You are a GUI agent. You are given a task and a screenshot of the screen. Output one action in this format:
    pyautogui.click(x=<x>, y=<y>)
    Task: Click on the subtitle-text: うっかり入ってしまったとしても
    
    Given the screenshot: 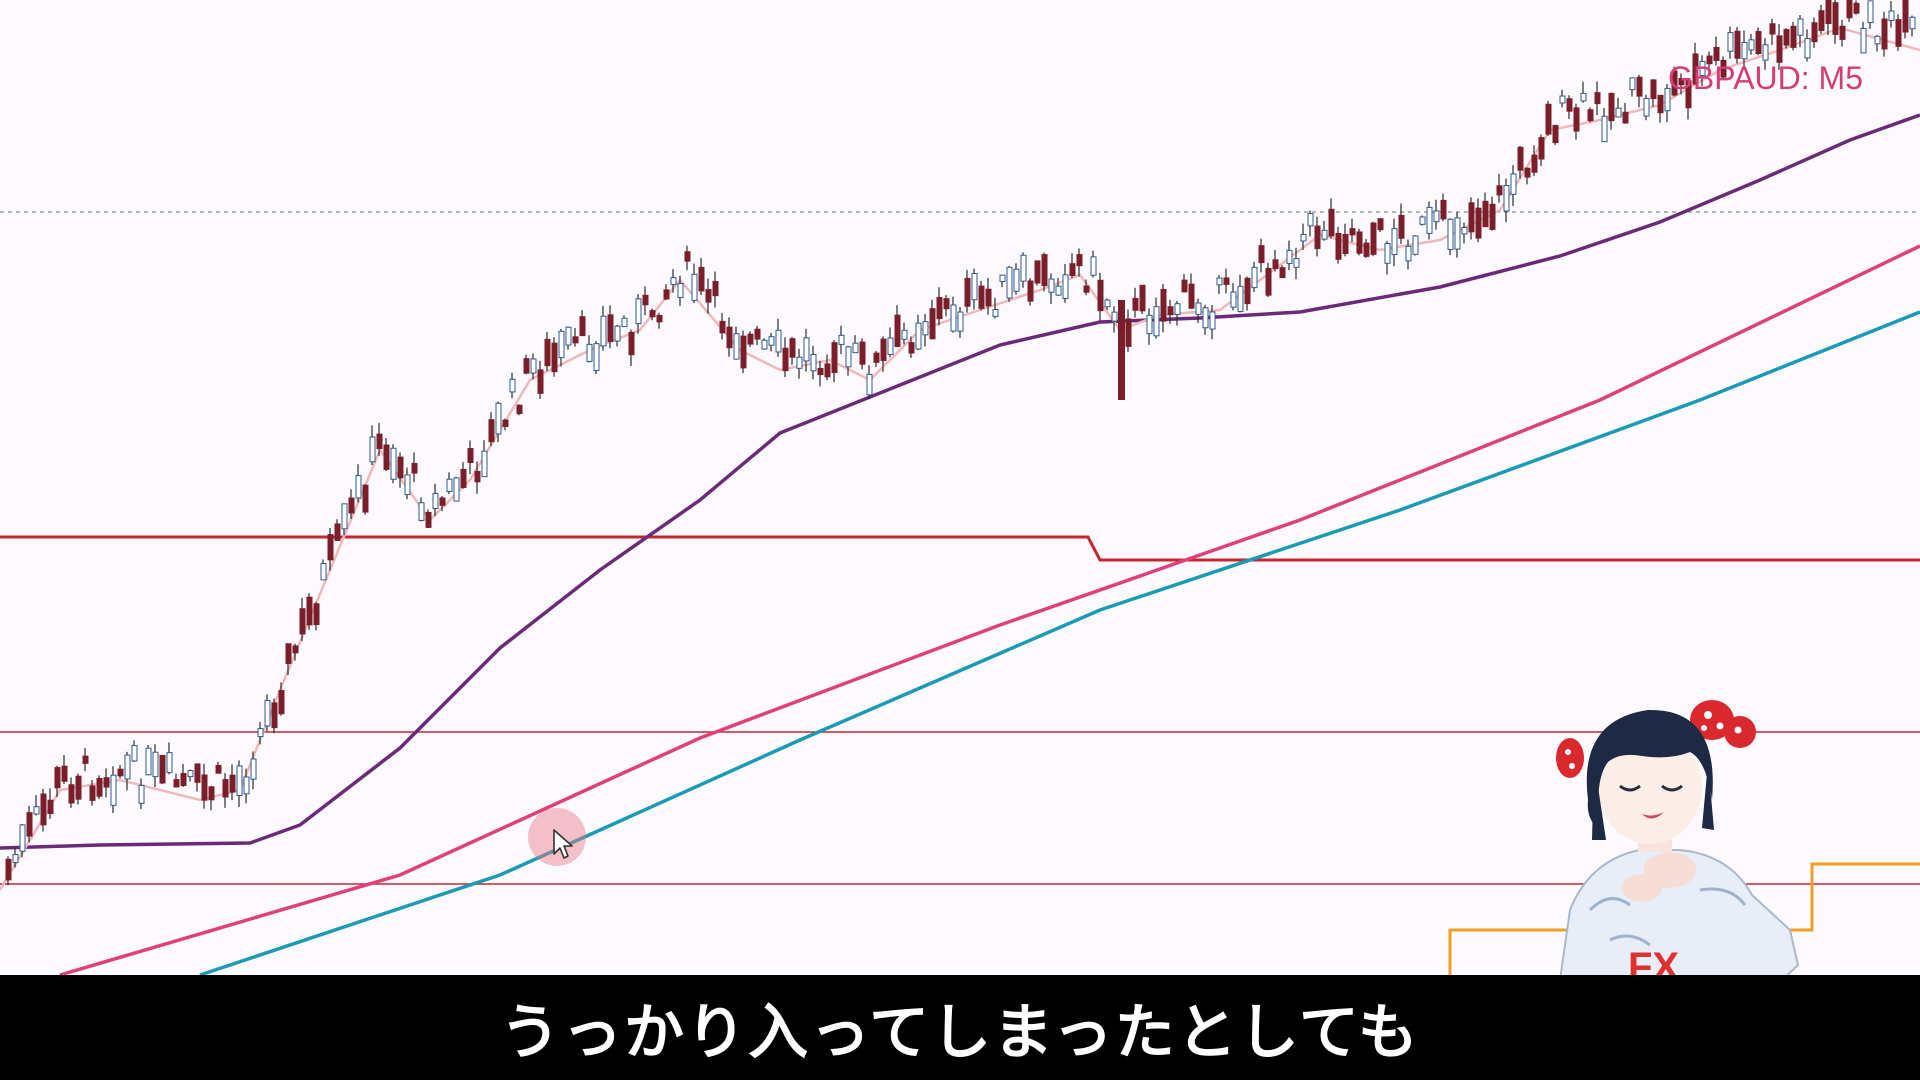 What is the action you would take?
    pyautogui.click(x=960, y=1033)
    